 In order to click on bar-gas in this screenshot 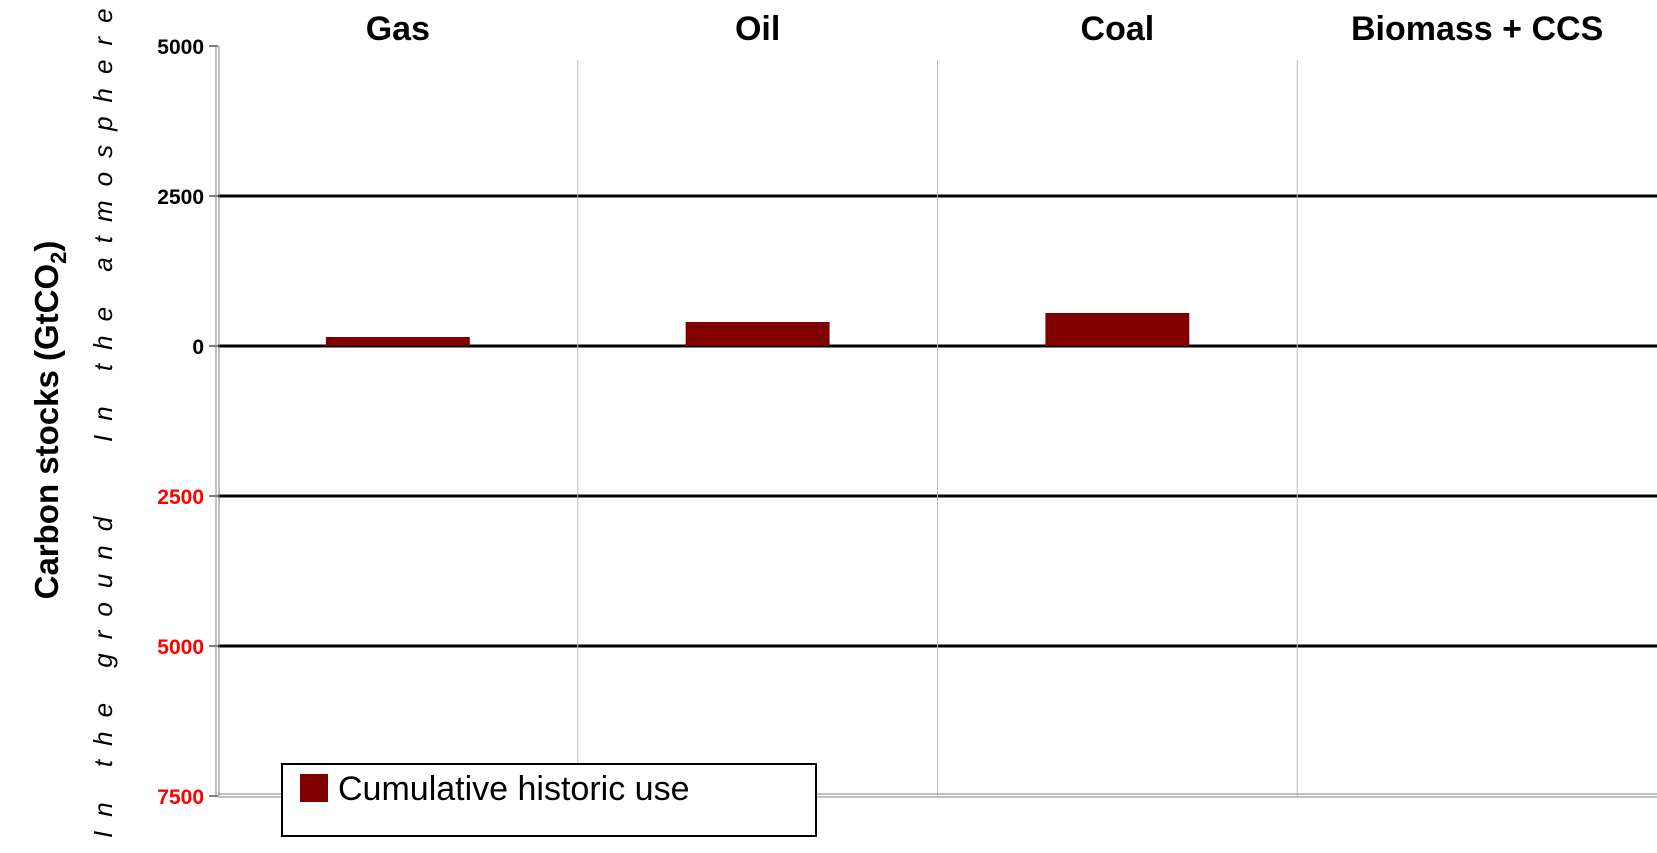, I will do `click(397, 341)`.